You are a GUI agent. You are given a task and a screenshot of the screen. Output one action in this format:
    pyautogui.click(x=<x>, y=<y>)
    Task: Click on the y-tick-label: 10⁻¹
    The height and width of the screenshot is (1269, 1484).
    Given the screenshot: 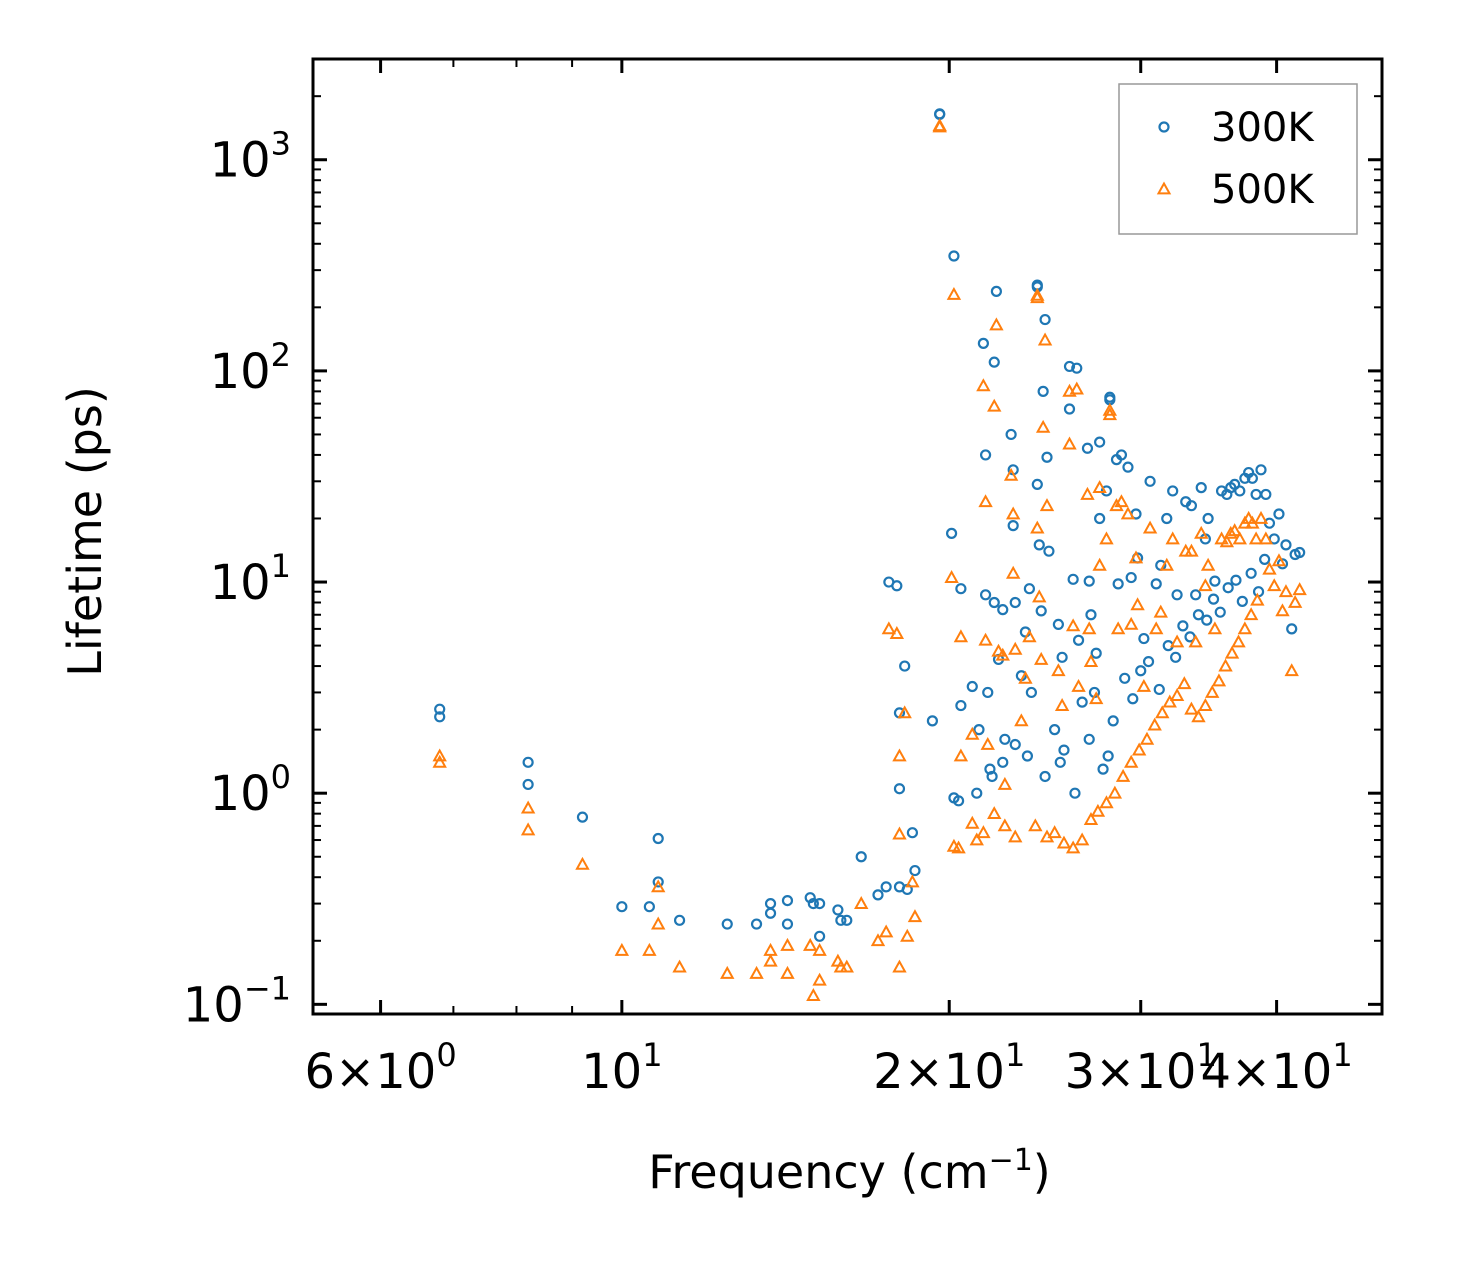 What is the action you would take?
    pyautogui.click(x=237, y=1001)
    